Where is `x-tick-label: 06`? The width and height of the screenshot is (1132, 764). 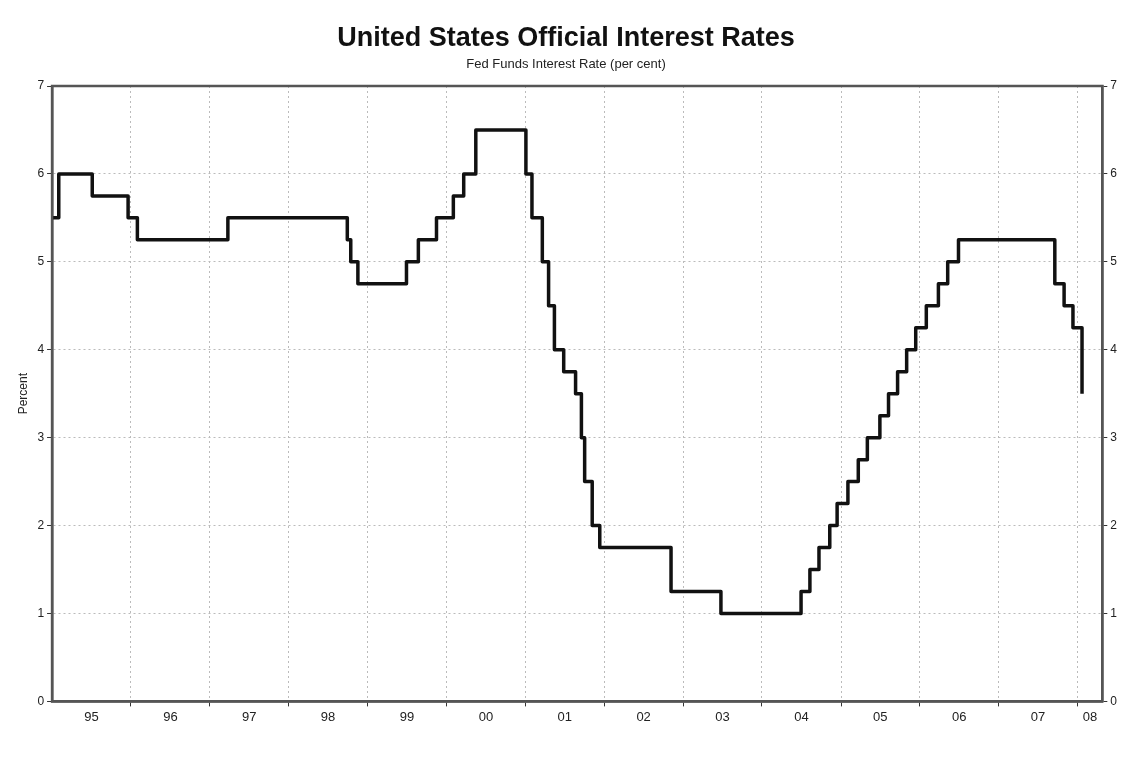 x-tick-label: 06 is located at coordinates (959, 716).